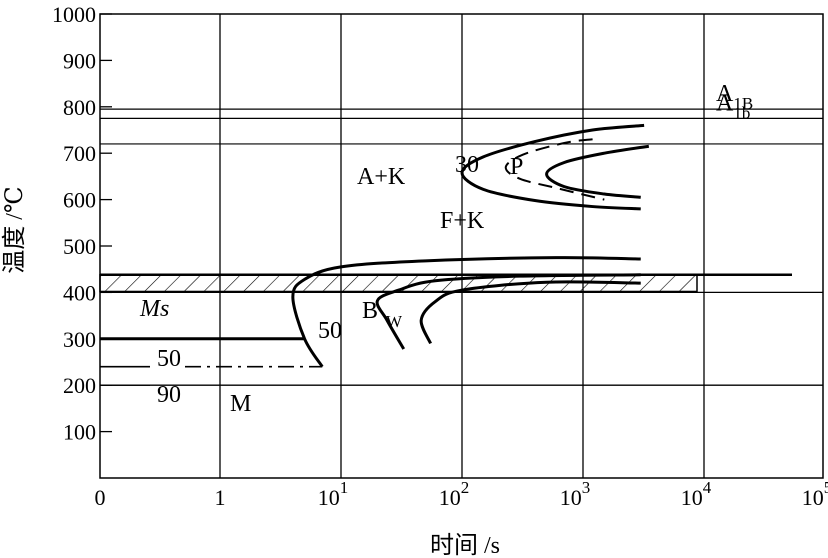 This screenshot has width=828, height=558. I want to click on label-m: M, so click(240, 404).